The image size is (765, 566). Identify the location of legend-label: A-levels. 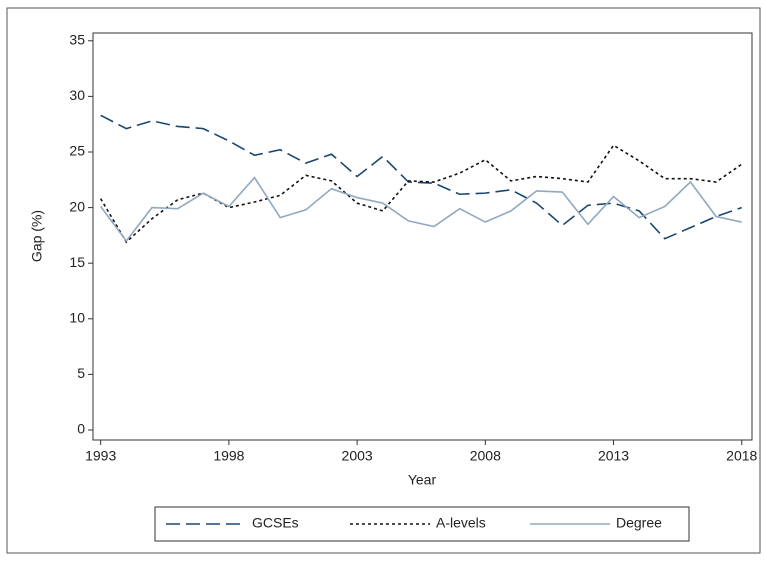
(461, 523).